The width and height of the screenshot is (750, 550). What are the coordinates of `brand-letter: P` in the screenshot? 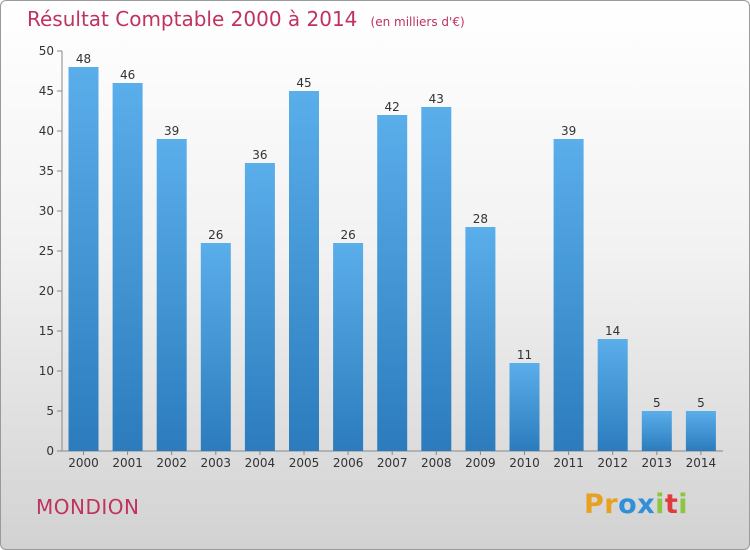 It's located at (594, 504).